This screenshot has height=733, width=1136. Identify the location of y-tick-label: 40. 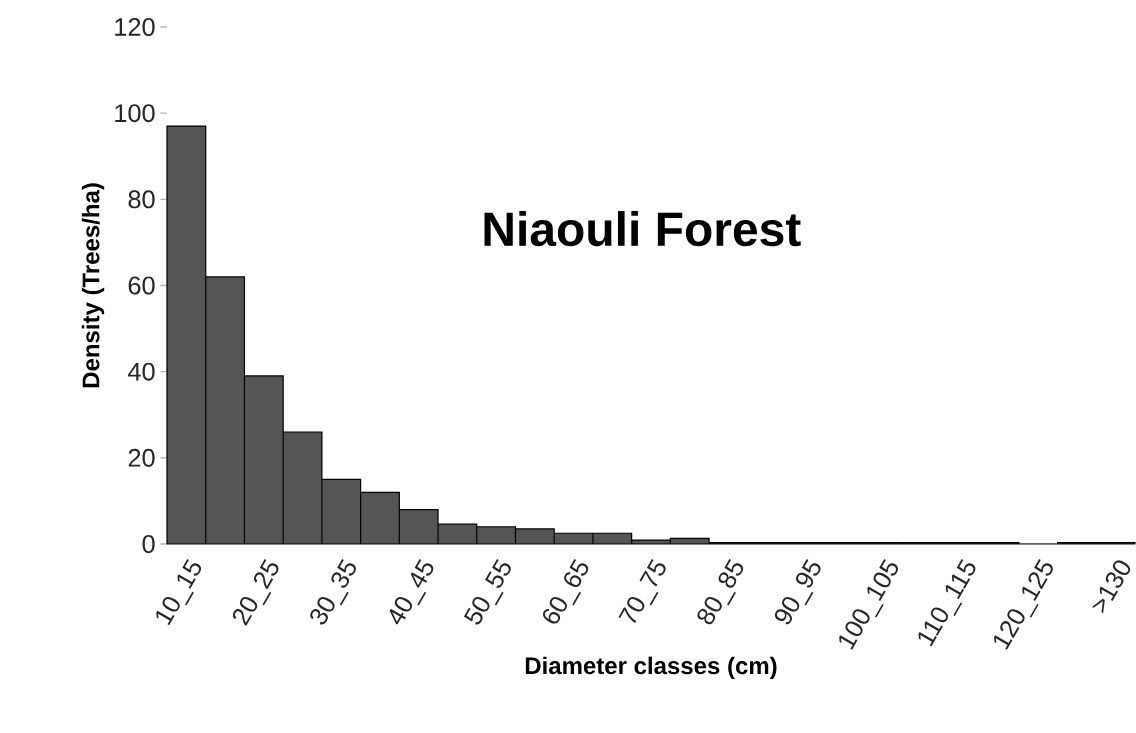
(141, 371).